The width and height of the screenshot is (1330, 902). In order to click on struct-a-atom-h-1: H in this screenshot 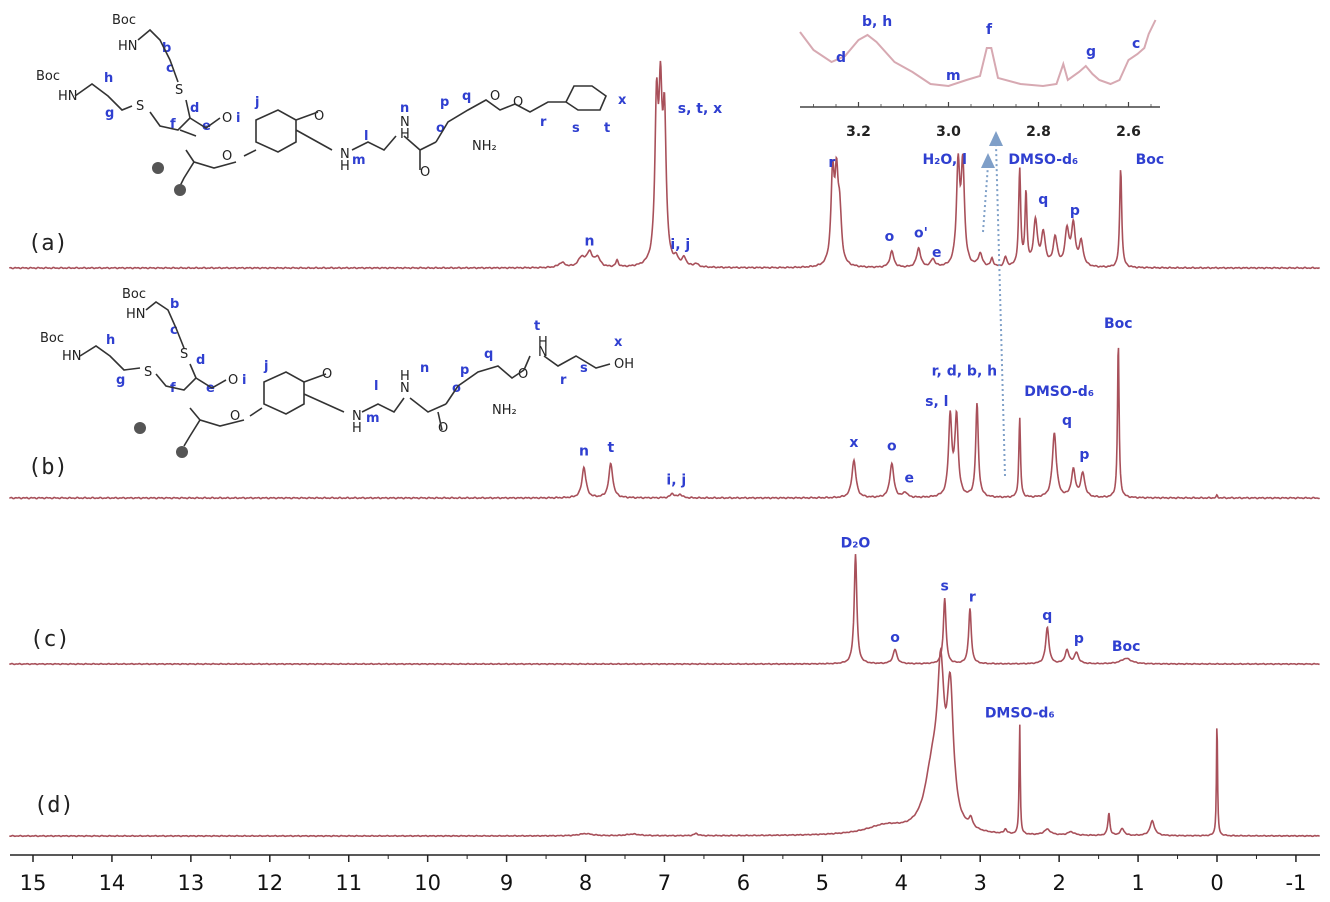, I will do `click(345, 166)`.